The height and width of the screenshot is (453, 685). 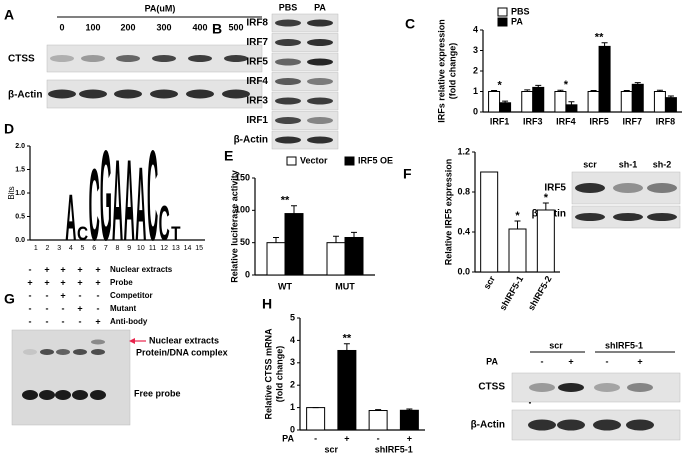 I want to click on legend-label: PBS, so click(x=520, y=11).